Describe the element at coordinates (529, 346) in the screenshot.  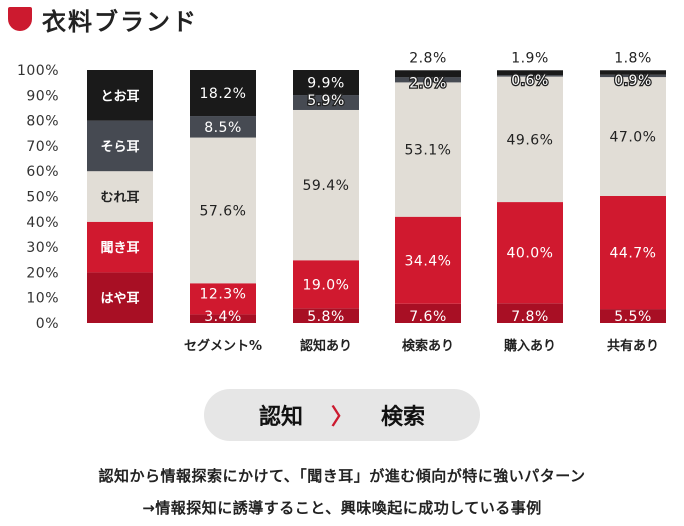
I see `x-tick-label: 購入あり` at that location.